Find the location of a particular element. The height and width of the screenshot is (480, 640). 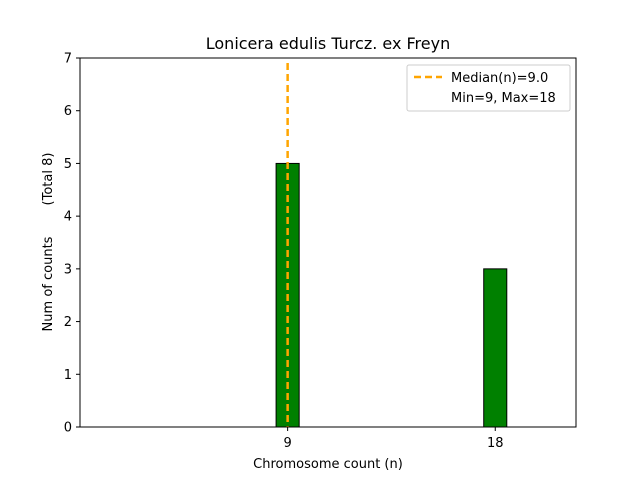

y-axis-total-label: (Total 8) is located at coordinates (48, 179).